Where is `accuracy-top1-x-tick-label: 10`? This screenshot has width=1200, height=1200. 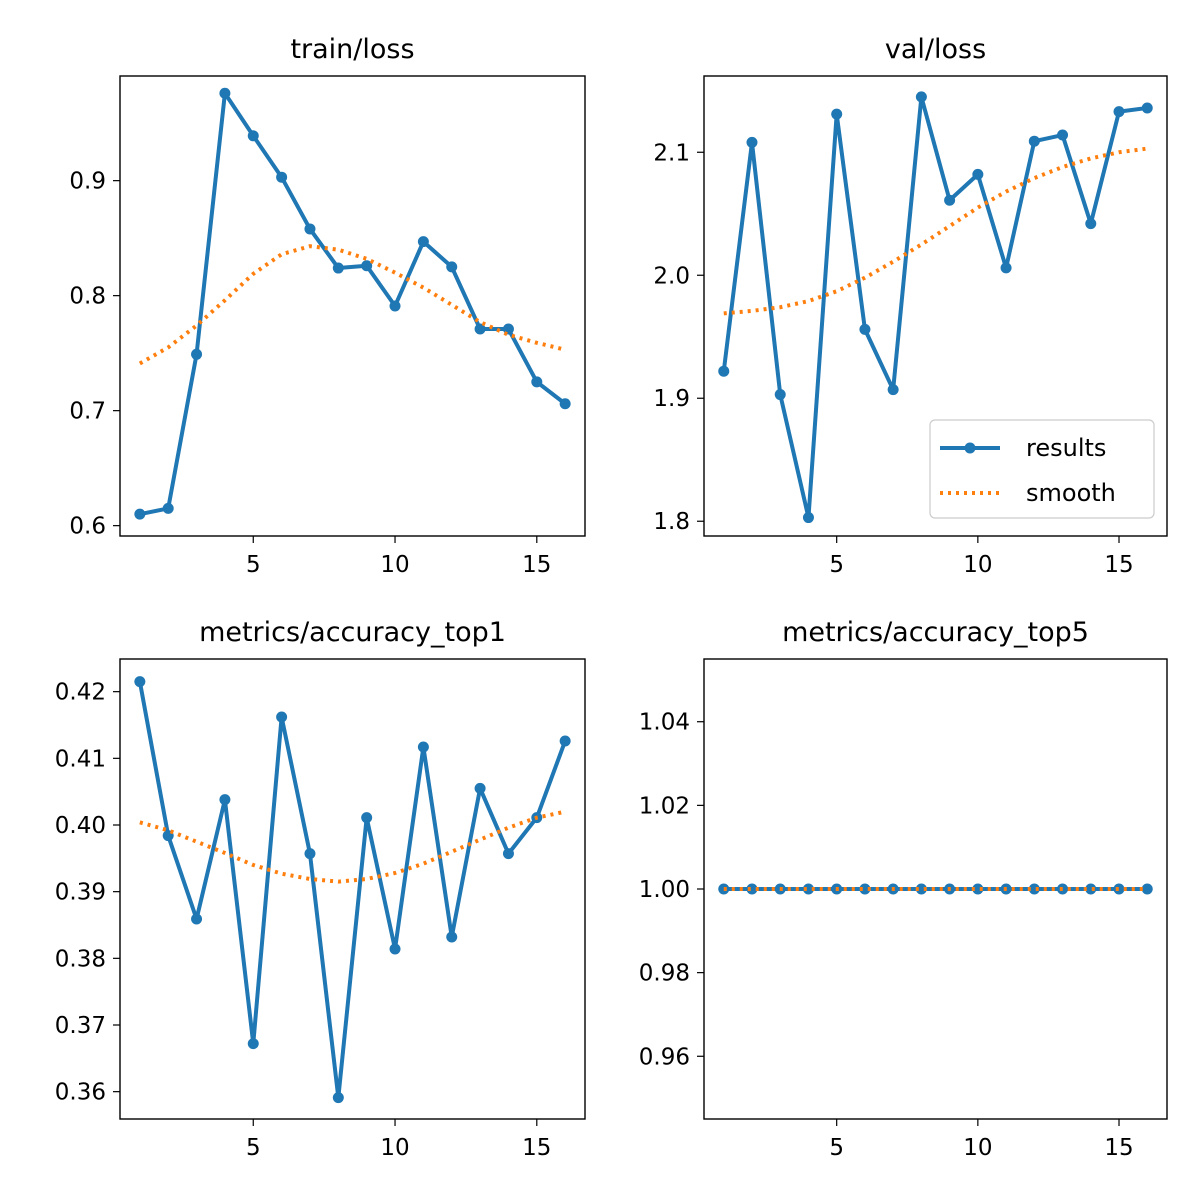 accuracy-top1-x-tick-label: 10 is located at coordinates (394, 1148).